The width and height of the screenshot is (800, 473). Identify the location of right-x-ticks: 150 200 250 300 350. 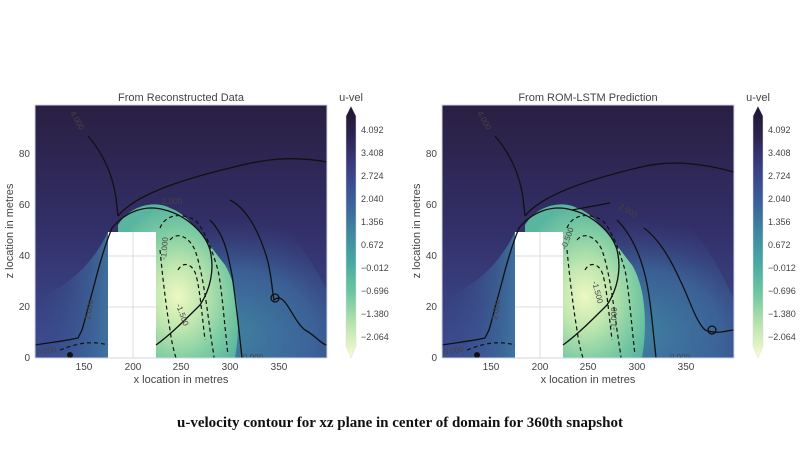
(589, 367).